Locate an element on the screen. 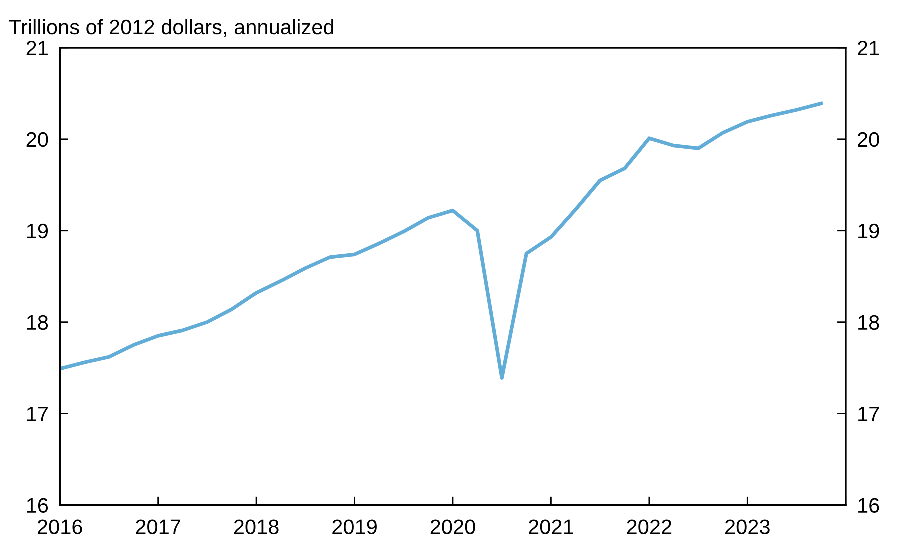 The image size is (897, 551). y-tick-label: 19 is located at coordinates (37, 231).